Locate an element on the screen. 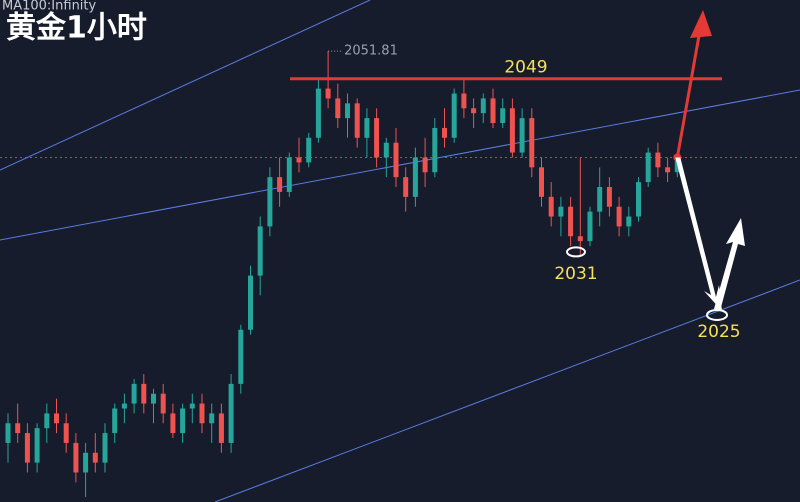 Image resolution: width=800 pixels, height=502 pixels. rebound-arrow is located at coordinates (729, 264).